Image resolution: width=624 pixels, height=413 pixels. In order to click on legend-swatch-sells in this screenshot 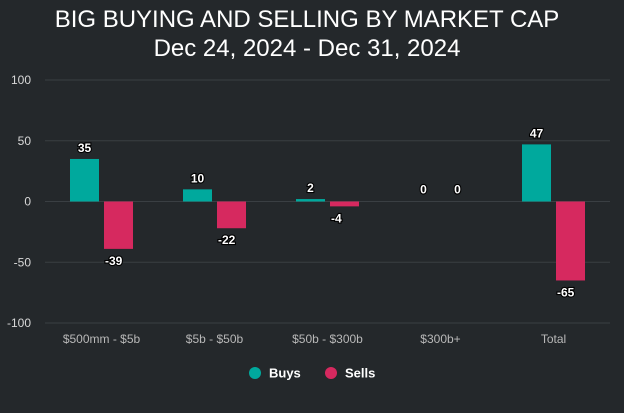, I will do `click(331, 373)`.